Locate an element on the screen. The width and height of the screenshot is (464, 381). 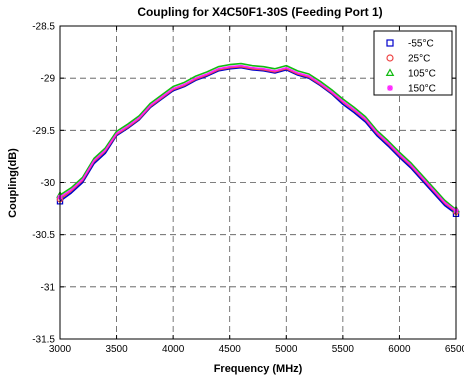
legend-label: -55°C is located at coordinates (421, 44).